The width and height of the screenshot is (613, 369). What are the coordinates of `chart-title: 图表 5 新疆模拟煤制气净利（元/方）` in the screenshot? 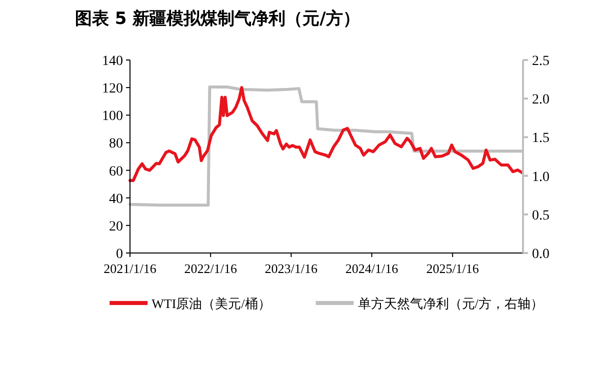 It's located at (217, 19).